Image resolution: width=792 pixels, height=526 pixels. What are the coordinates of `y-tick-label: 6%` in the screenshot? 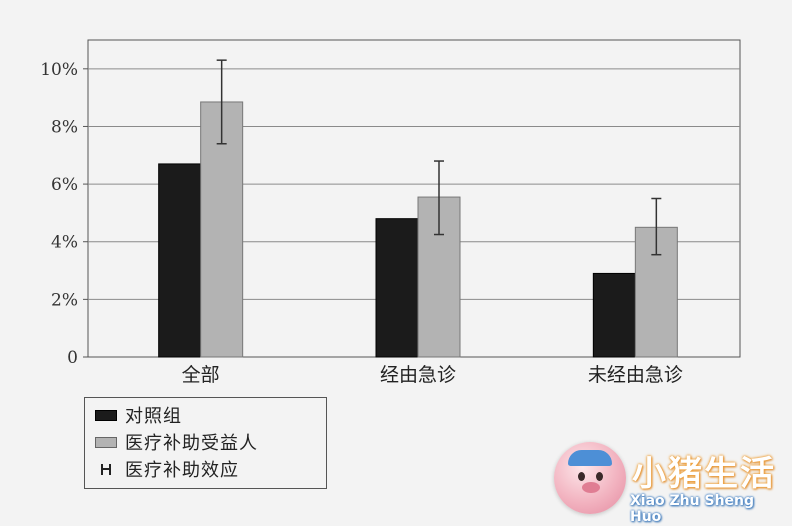 It's located at (64, 185).